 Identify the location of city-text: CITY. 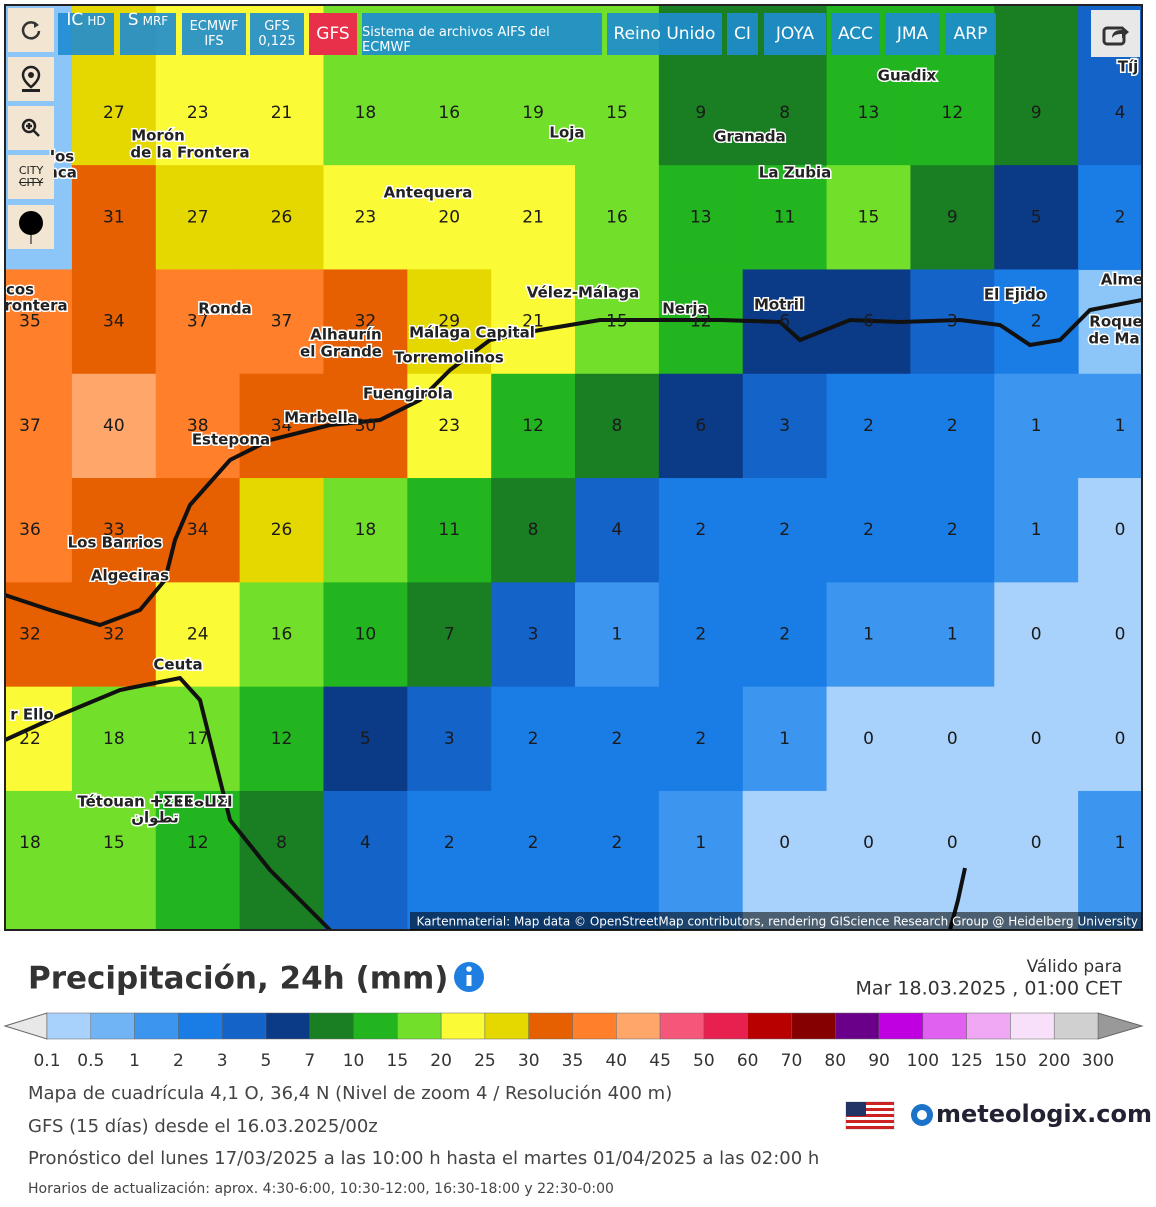
(31, 182).